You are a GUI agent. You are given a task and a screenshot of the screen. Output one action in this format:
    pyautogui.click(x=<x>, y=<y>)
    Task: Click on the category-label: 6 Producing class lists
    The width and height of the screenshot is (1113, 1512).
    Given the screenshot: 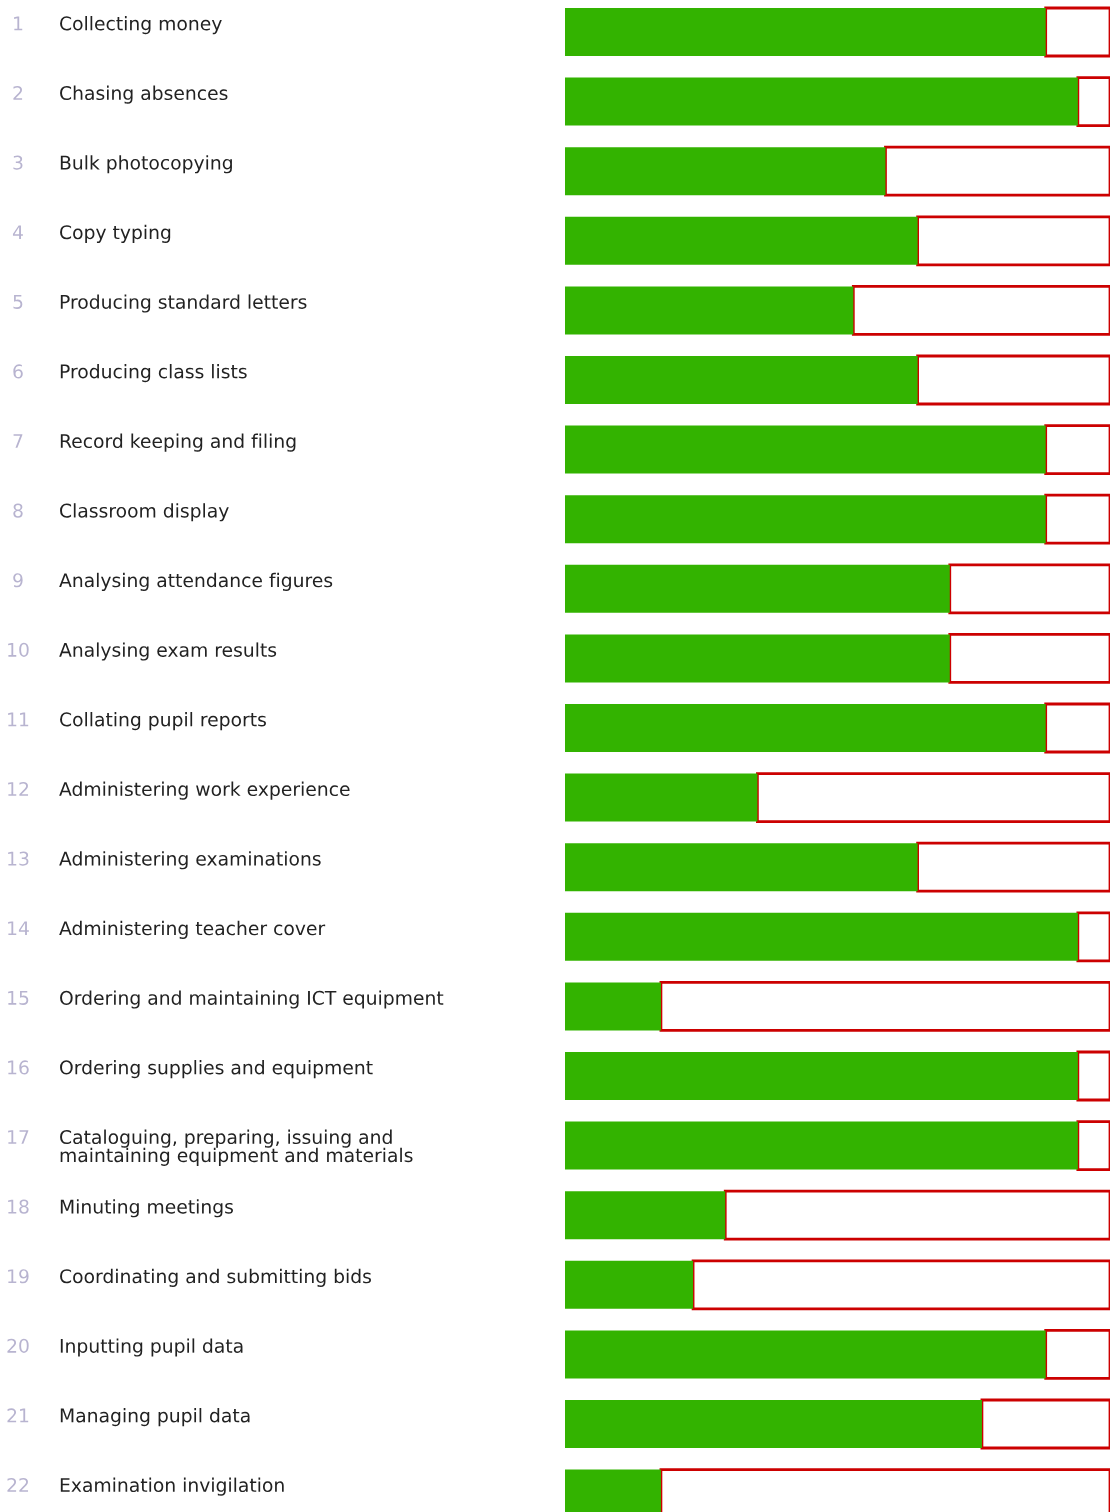 What is the action you would take?
    pyautogui.click(x=130, y=373)
    